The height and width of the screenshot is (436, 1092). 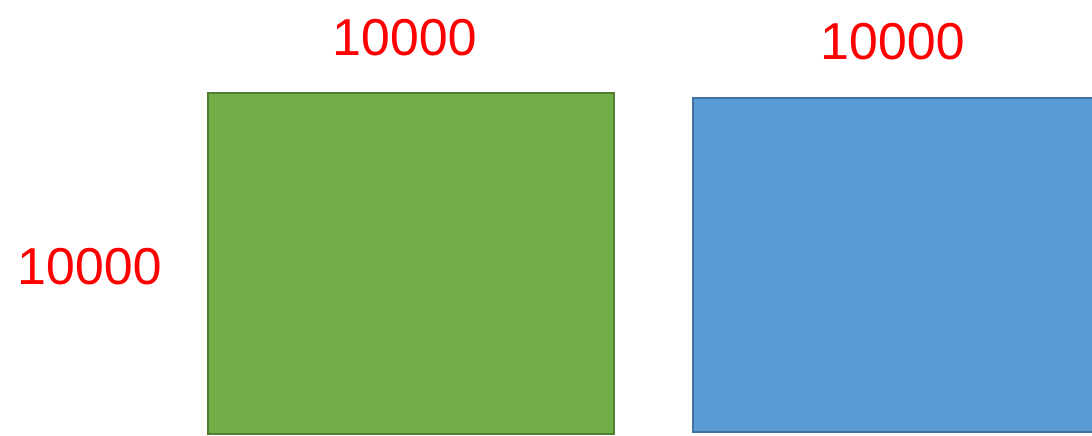 I want to click on top-right-dimension-label: 10000, so click(x=892, y=42).